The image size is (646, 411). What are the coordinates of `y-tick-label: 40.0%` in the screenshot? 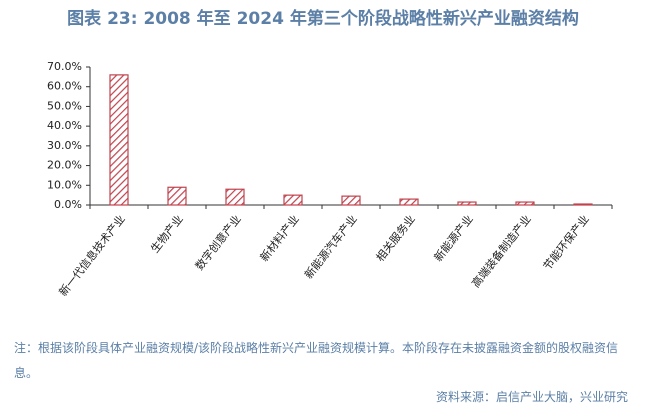 It's located at (64, 125).